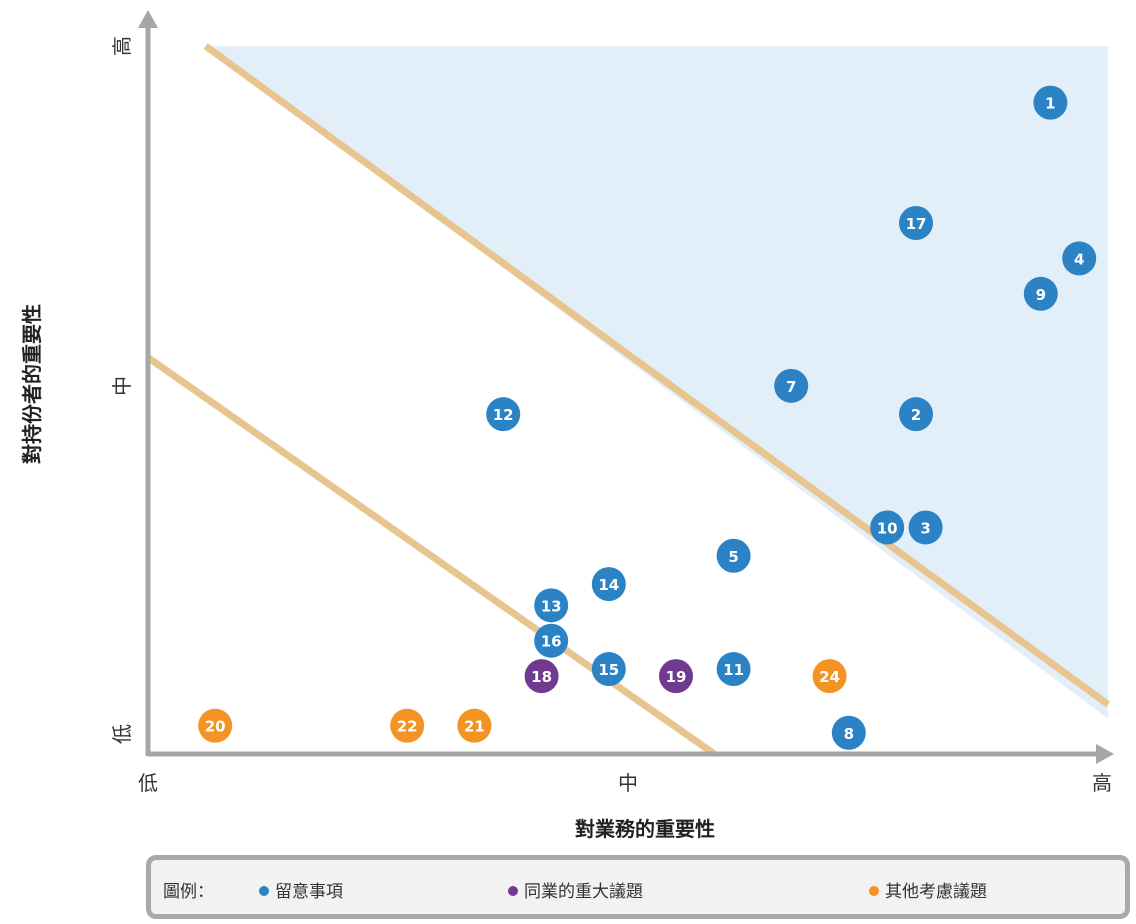  I want to click on legend-title: 圖例：, so click(188, 892).